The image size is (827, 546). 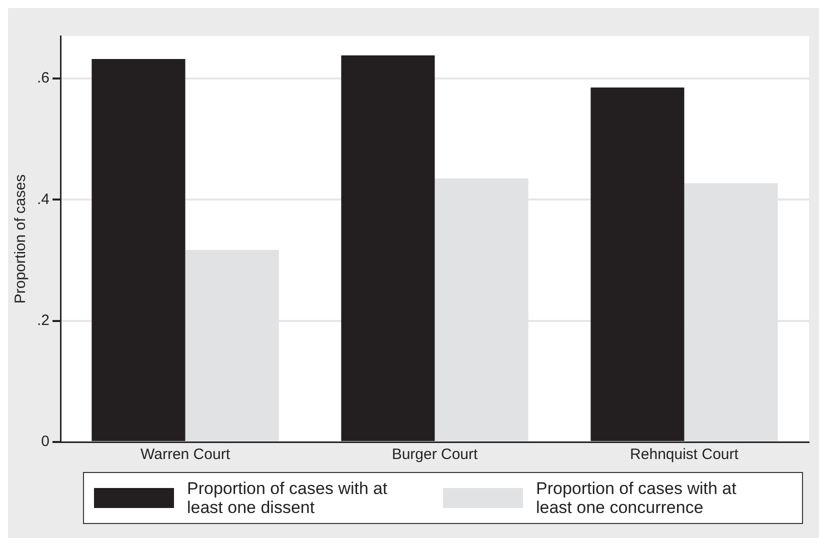 I want to click on x-tick-label: Burger Court, so click(x=435, y=455).